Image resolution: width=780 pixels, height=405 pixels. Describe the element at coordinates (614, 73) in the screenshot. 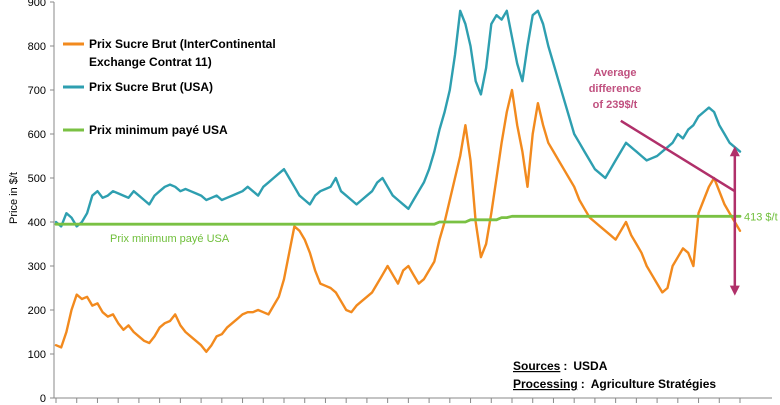

I see `avg-diff-text-0: Average` at that location.